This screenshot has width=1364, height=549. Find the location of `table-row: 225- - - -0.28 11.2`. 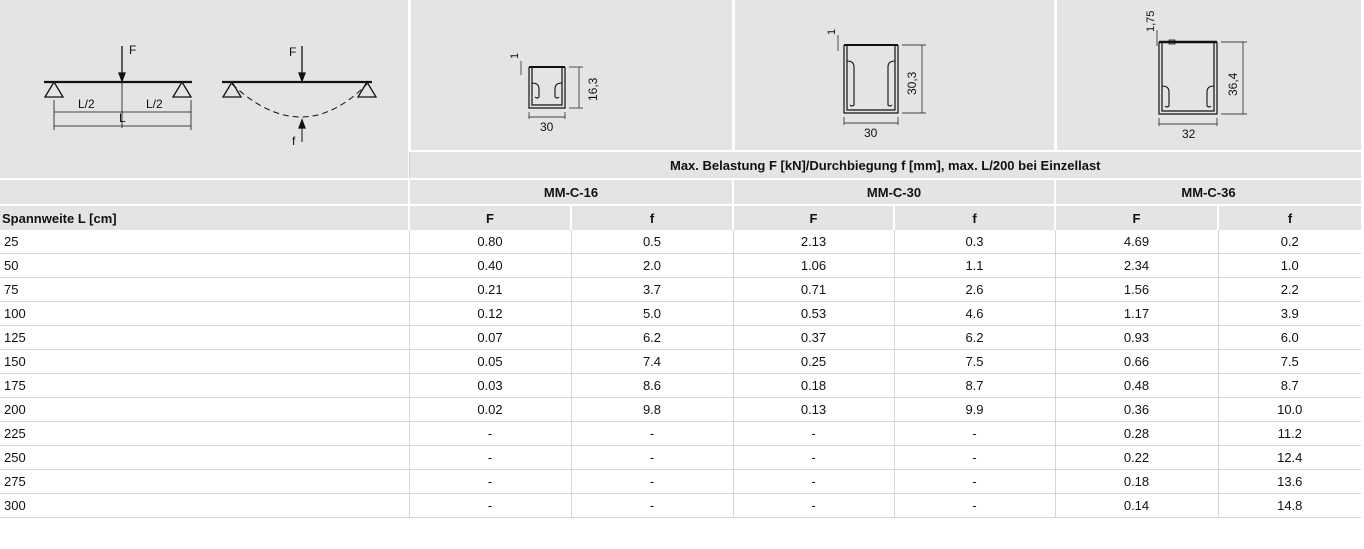

table-row: 225- - - -0.28 11.2 is located at coordinates (680, 433).